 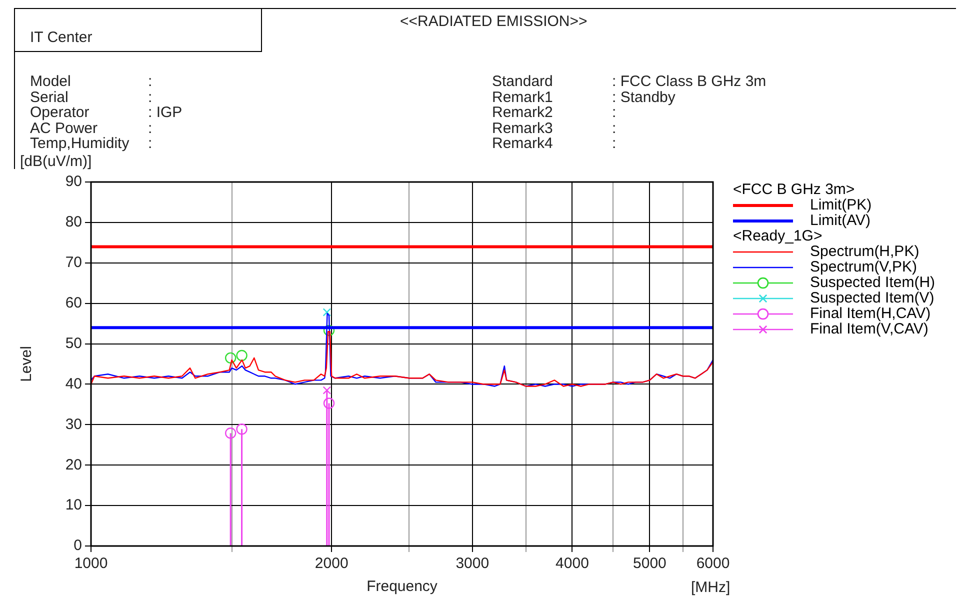 What do you see at coordinates (863, 267) in the screenshot?
I see `legend-label: Spectrum(V,PK)` at bounding box center [863, 267].